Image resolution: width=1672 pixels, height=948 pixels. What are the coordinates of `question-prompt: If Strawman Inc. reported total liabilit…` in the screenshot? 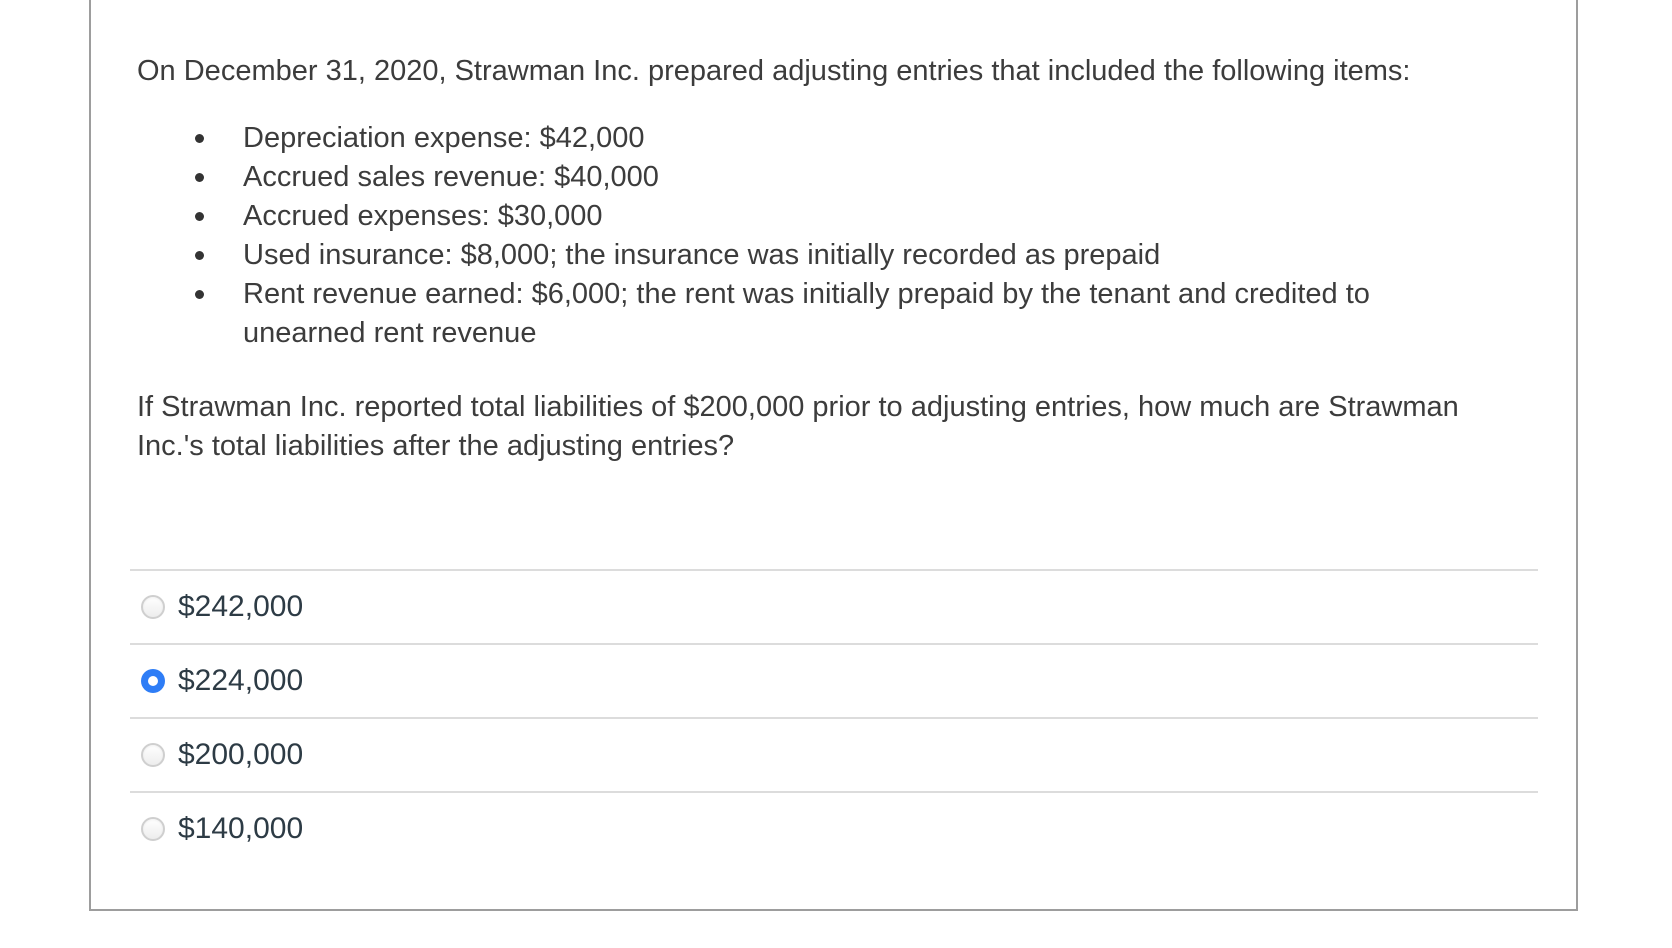 It's located at (798, 426).